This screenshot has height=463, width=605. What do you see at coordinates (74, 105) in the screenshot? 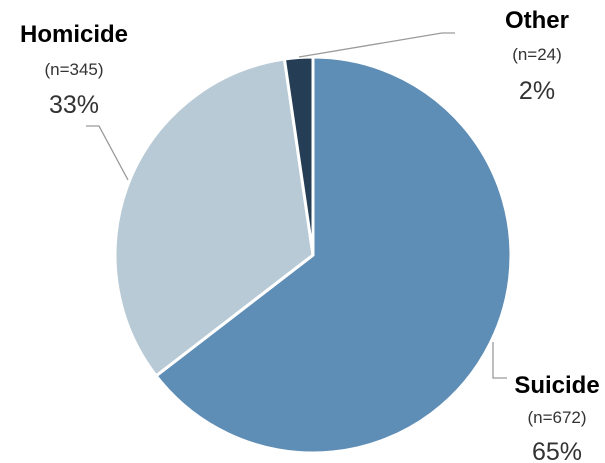
I see `slice-percent-homicide: 33%` at bounding box center [74, 105].